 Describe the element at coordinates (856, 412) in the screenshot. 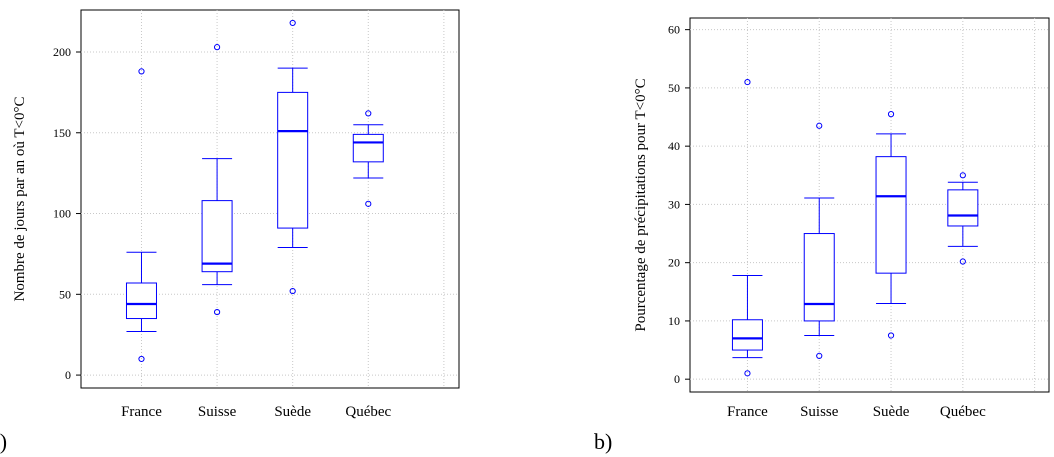

I see `panel-b-category-labels: France Suisse Suède Québec` at that location.